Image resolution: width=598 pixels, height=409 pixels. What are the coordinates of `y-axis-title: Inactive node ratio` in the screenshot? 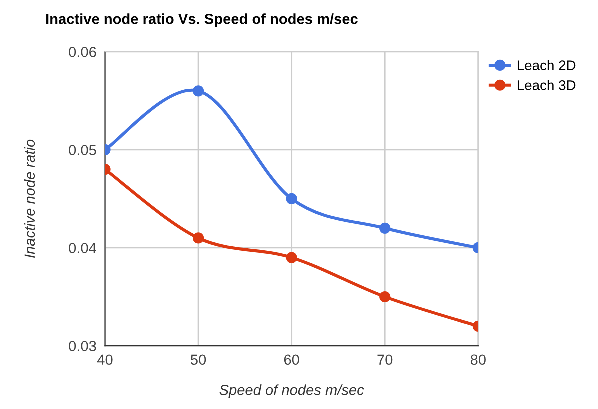 It's located at (30, 199).